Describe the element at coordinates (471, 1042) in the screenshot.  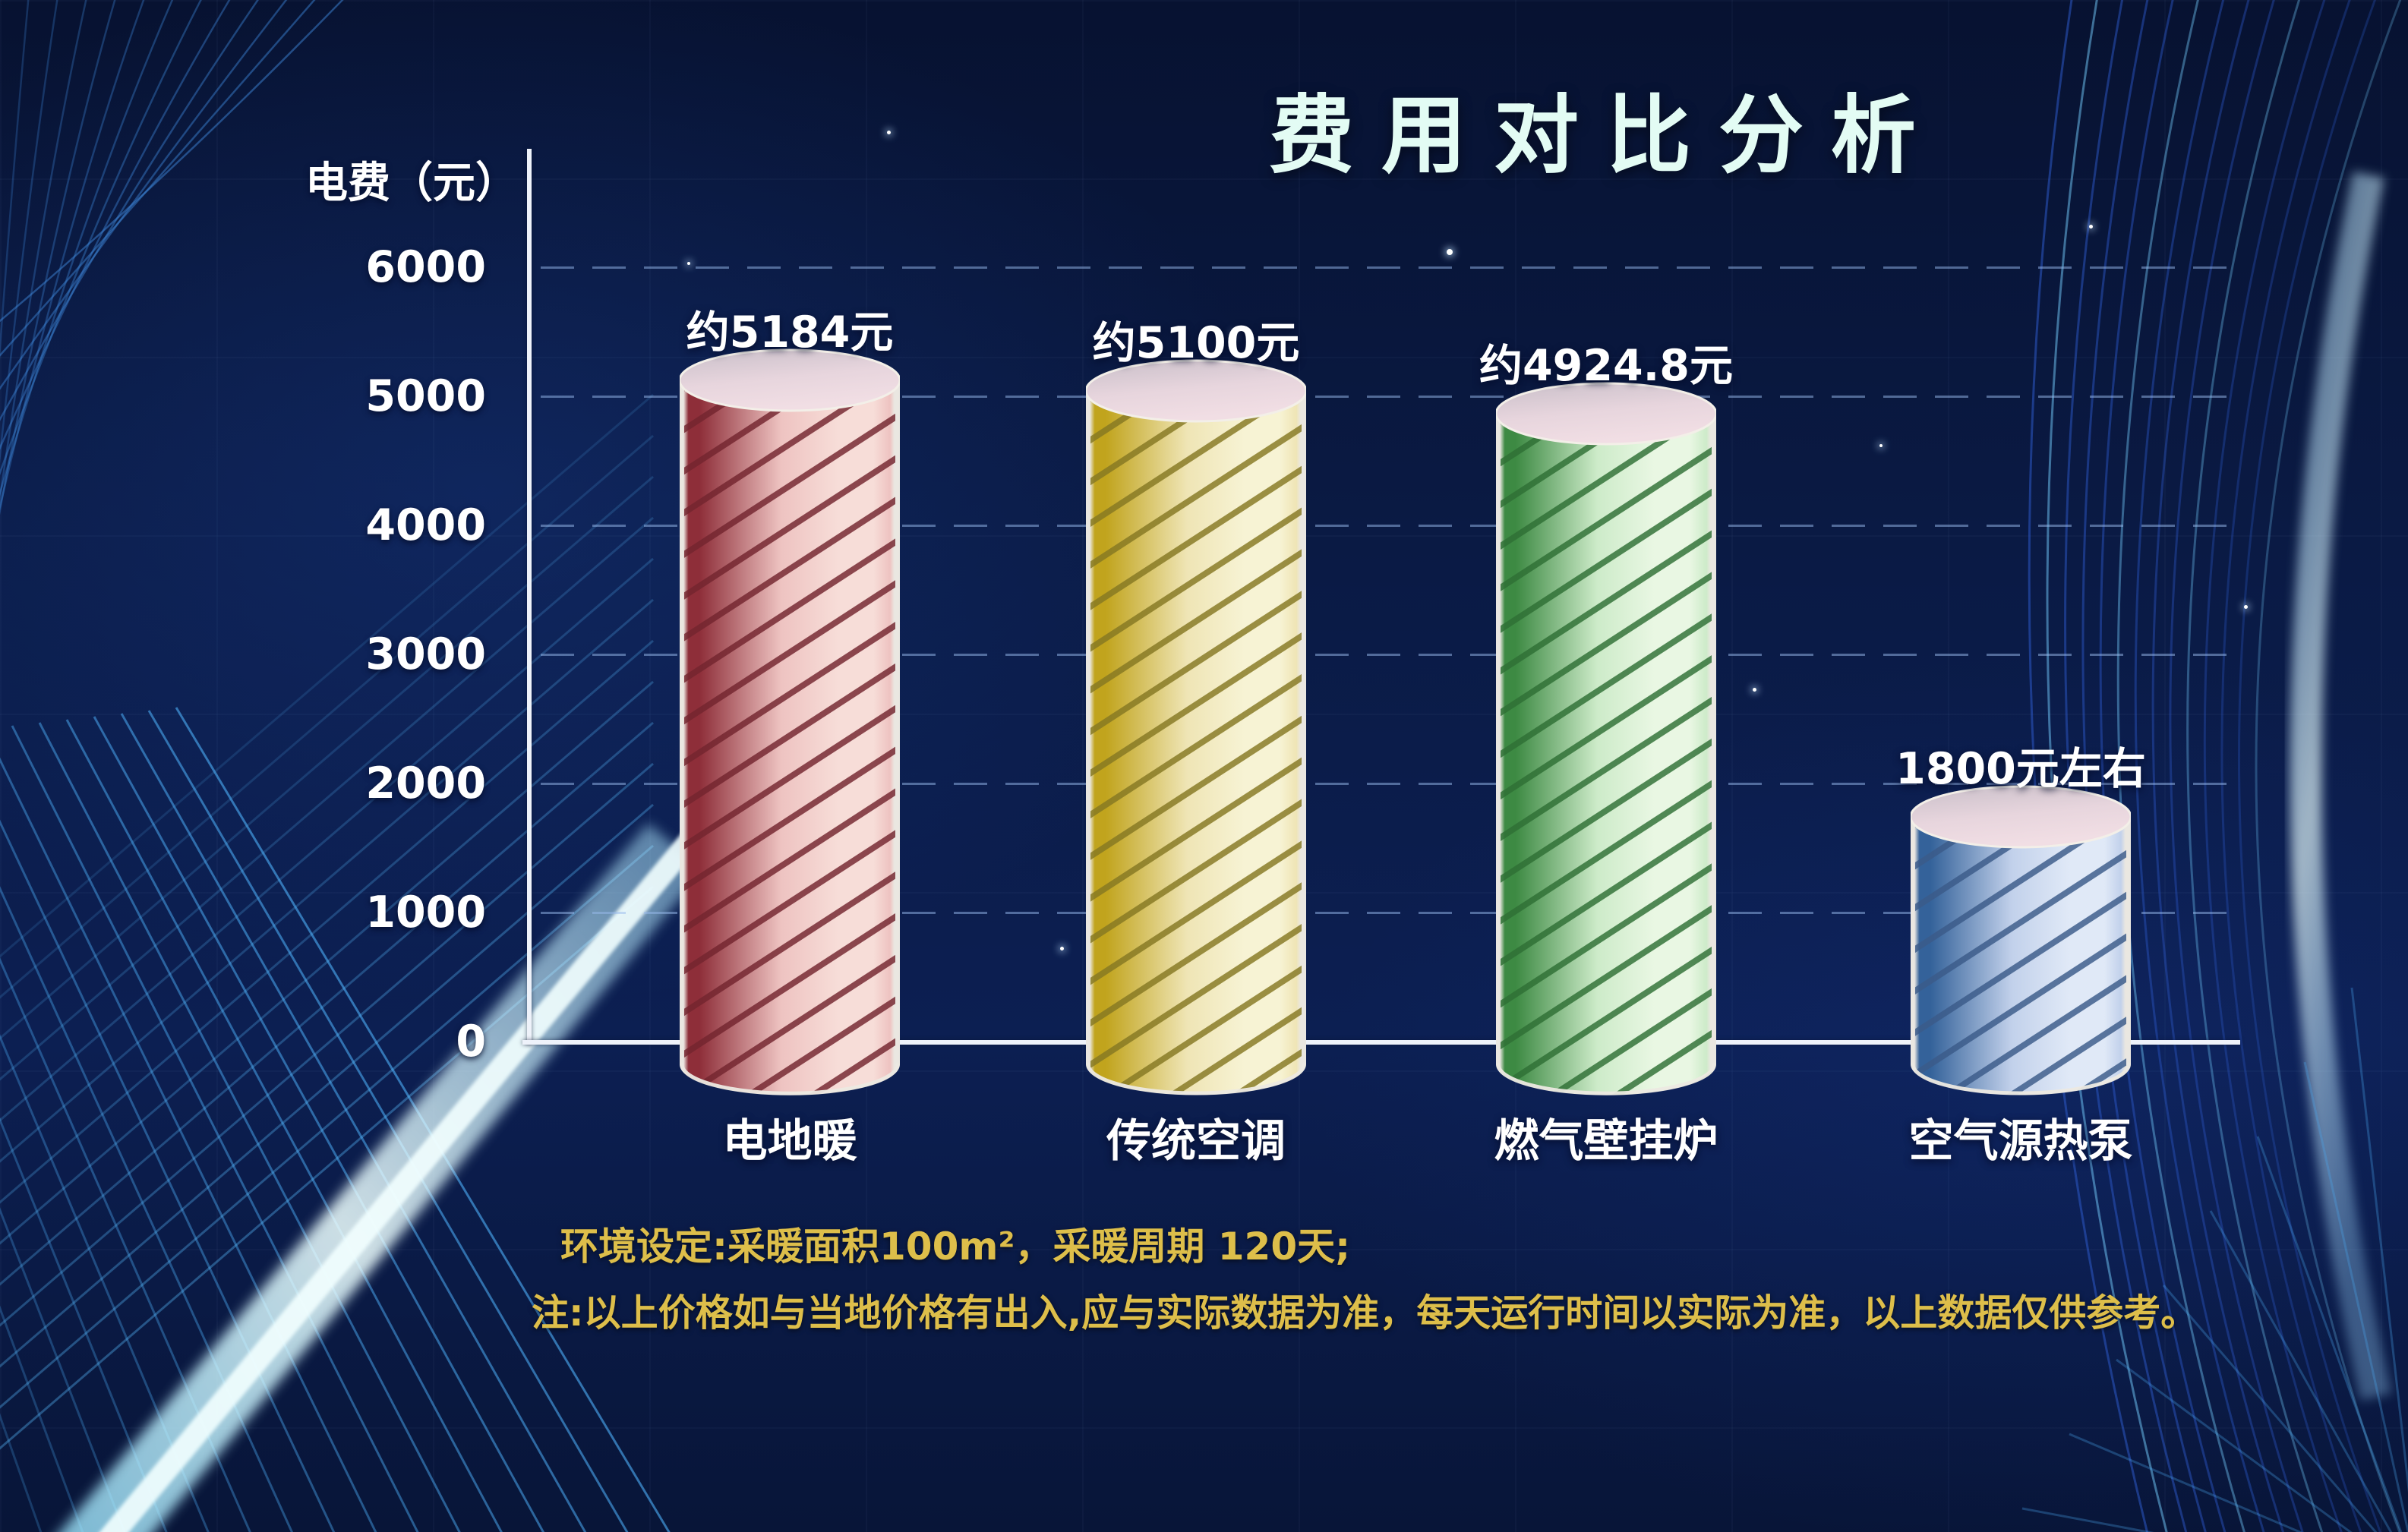
I see `y-tick-0: 0` at that location.